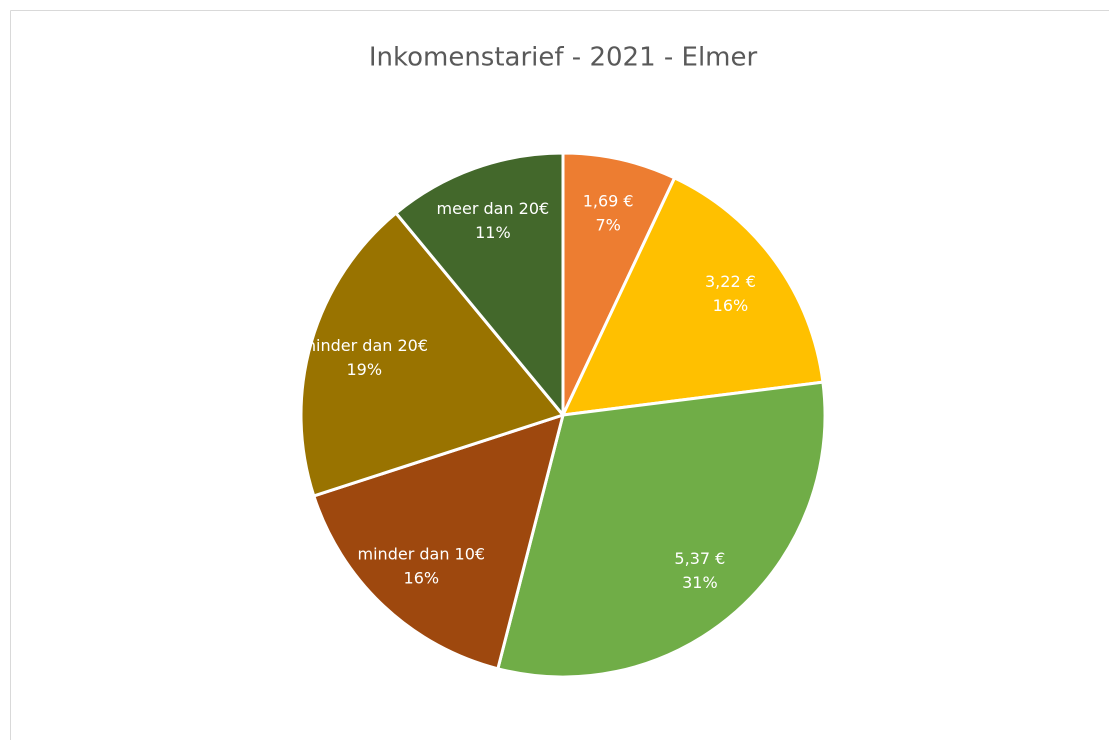 The height and width of the screenshot is (740, 1109). What do you see at coordinates (493, 232) in the screenshot?
I see `data-label-percent: 11%` at bounding box center [493, 232].